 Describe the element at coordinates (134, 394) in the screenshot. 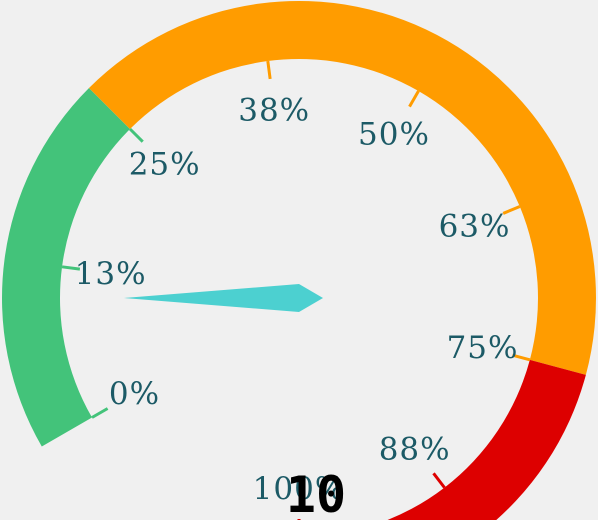

I see `gauge-tick-label: 0%` at that location.